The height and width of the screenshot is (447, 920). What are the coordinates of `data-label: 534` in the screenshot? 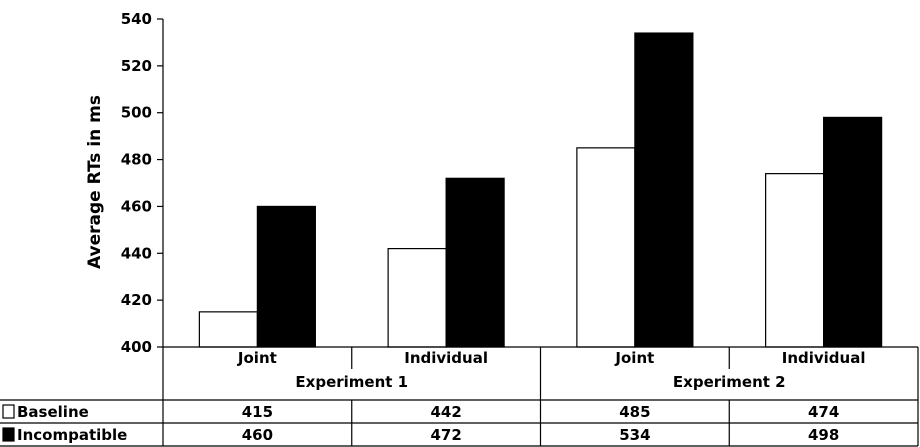 It's located at (634, 435).